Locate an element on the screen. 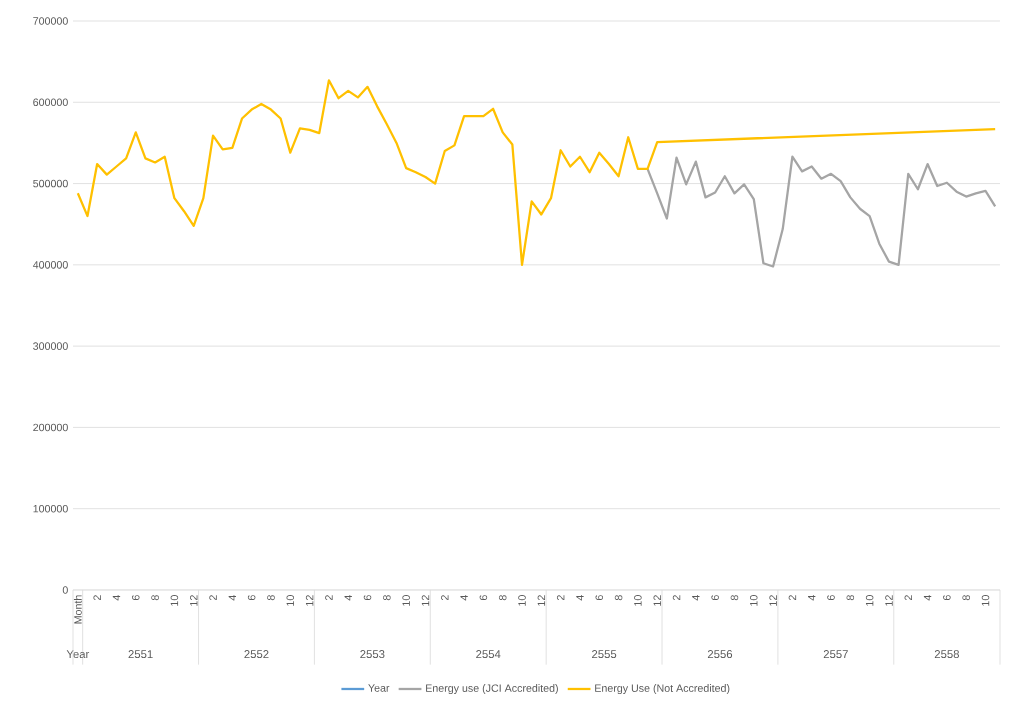  legend-label: Year is located at coordinates (379, 688).